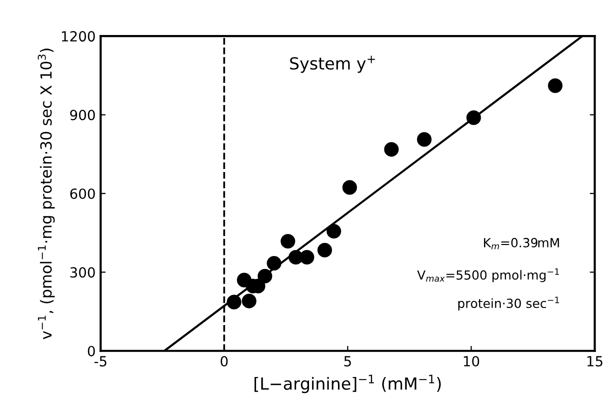 Image resolution: width=610 pixels, height=401 pixels. What do you see at coordinates (521, 244) in the screenshot?
I see `annotation: K$_{m}$=0.39mM` at bounding box center [521, 244].